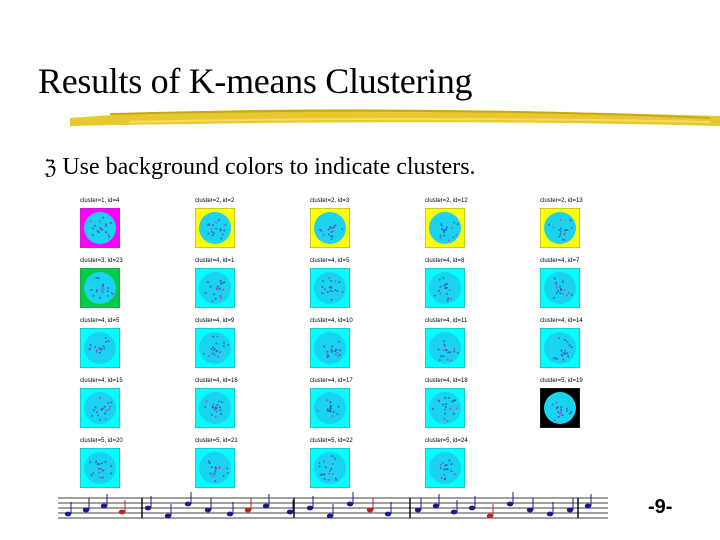 This screenshot has width=720, height=540. What do you see at coordinates (330, 201) in the screenshot?
I see `thumbnail-caption: cluster=2, id=3` at bounding box center [330, 201].